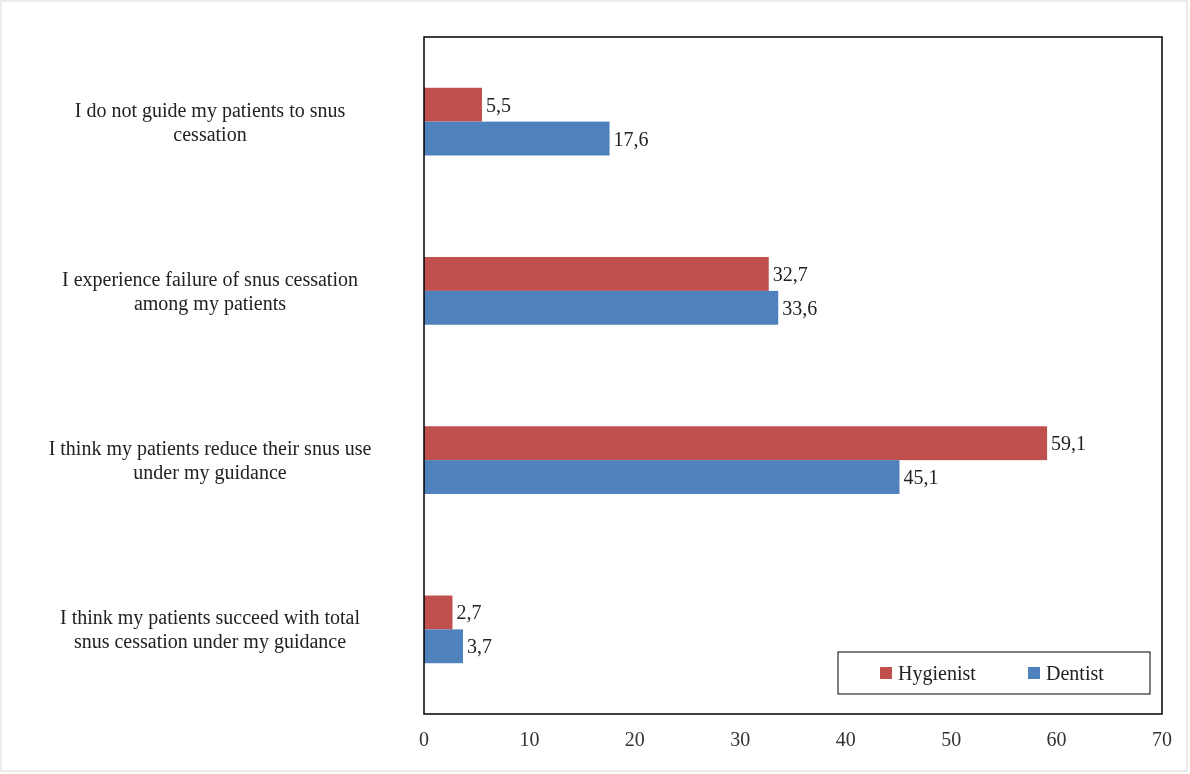 The height and width of the screenshot is (774, 1190). I want to click on y-tick-label: I think my patients succeed with total snus cessation under my guidance, so click(210, 630).